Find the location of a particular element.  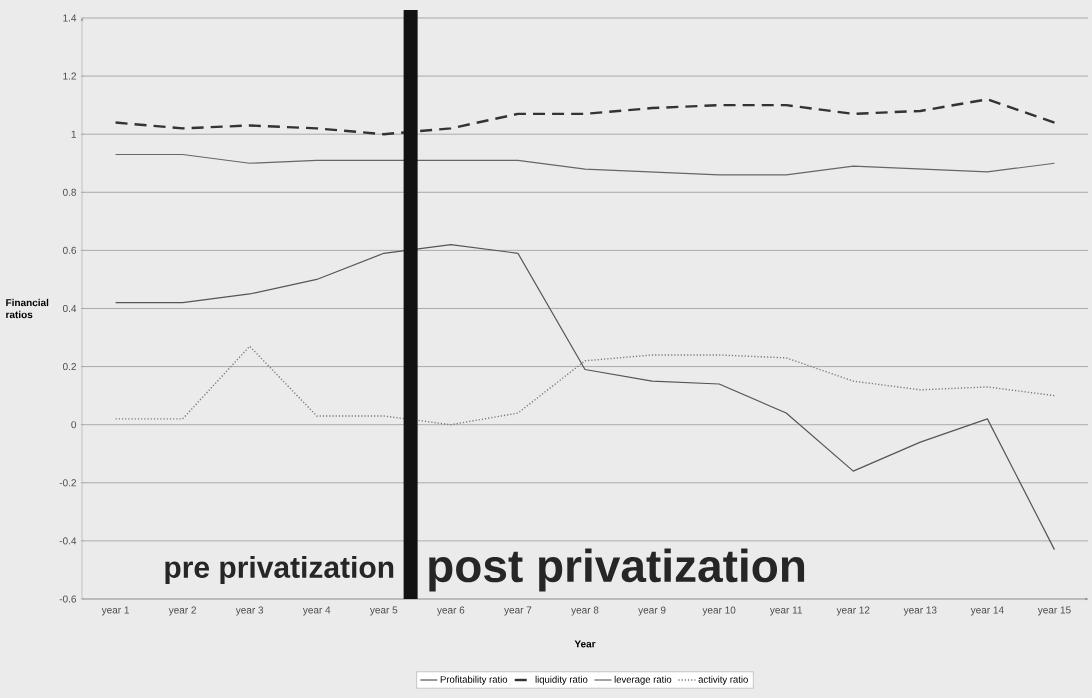

y-tick-label: -0.4 is located at coordinates (68, 541).